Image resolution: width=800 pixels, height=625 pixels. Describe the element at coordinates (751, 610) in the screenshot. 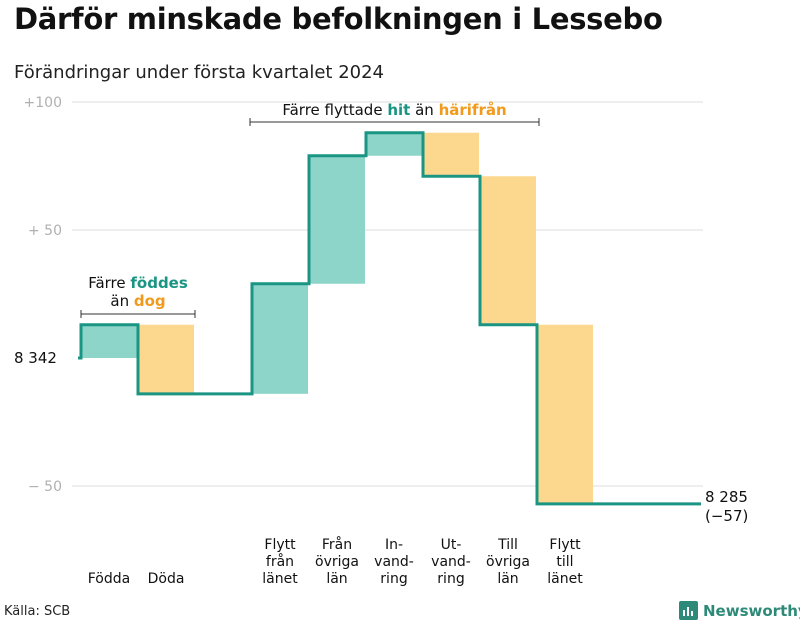

I see `logo-text: Newsworthy` at that location.